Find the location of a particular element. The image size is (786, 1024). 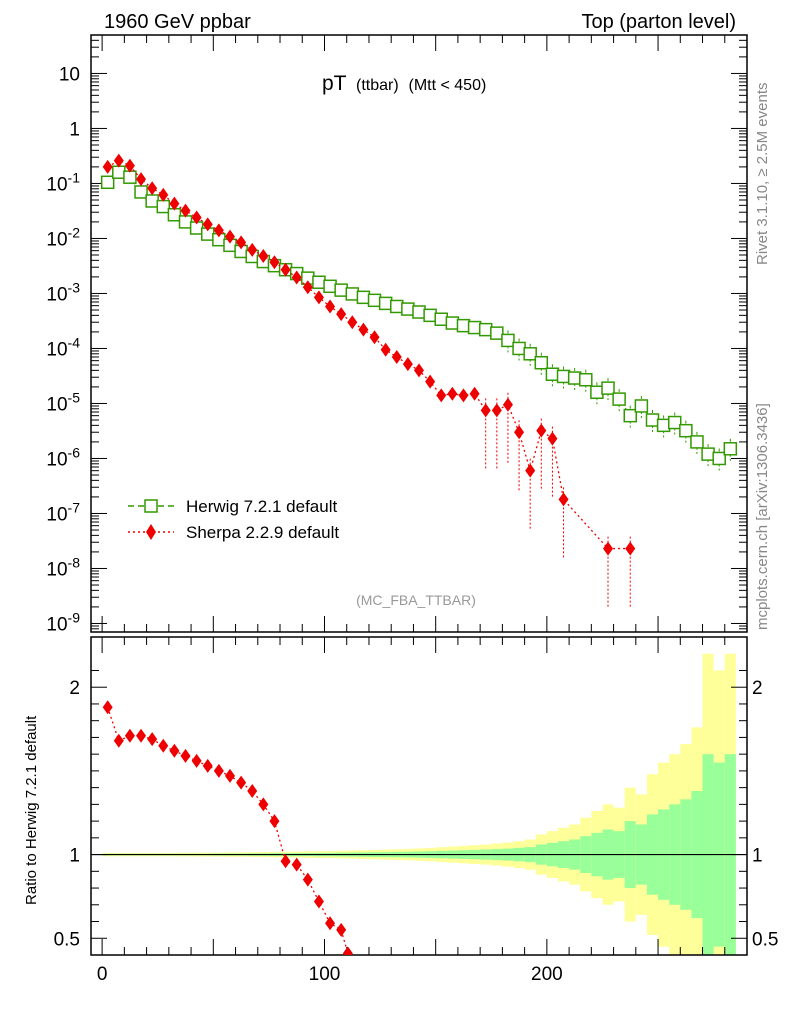

plot-title-sub1: (ttbar) is located at coordinates (377, 85).